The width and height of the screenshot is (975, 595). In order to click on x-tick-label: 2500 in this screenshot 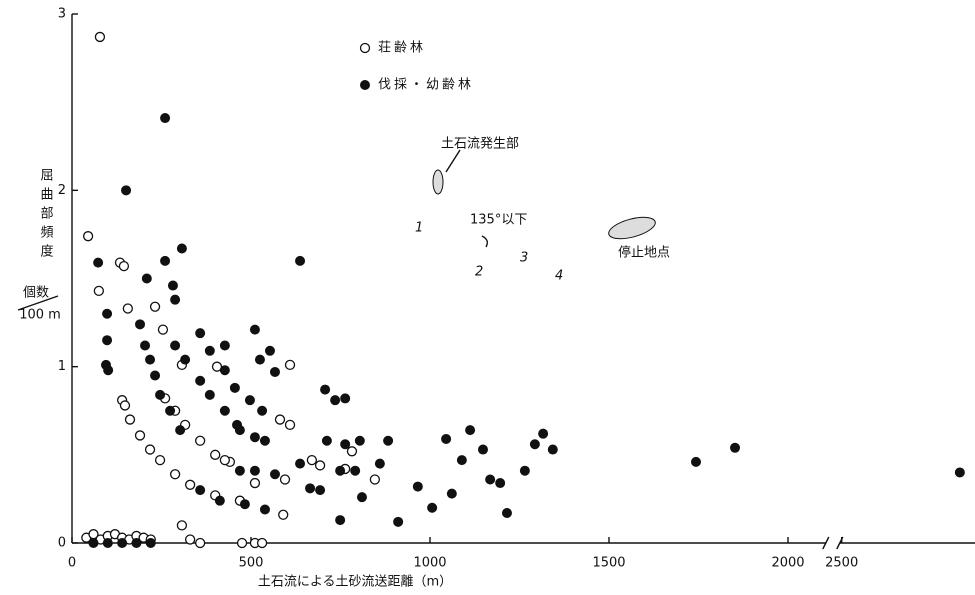, I will do `click(841, 563)`.